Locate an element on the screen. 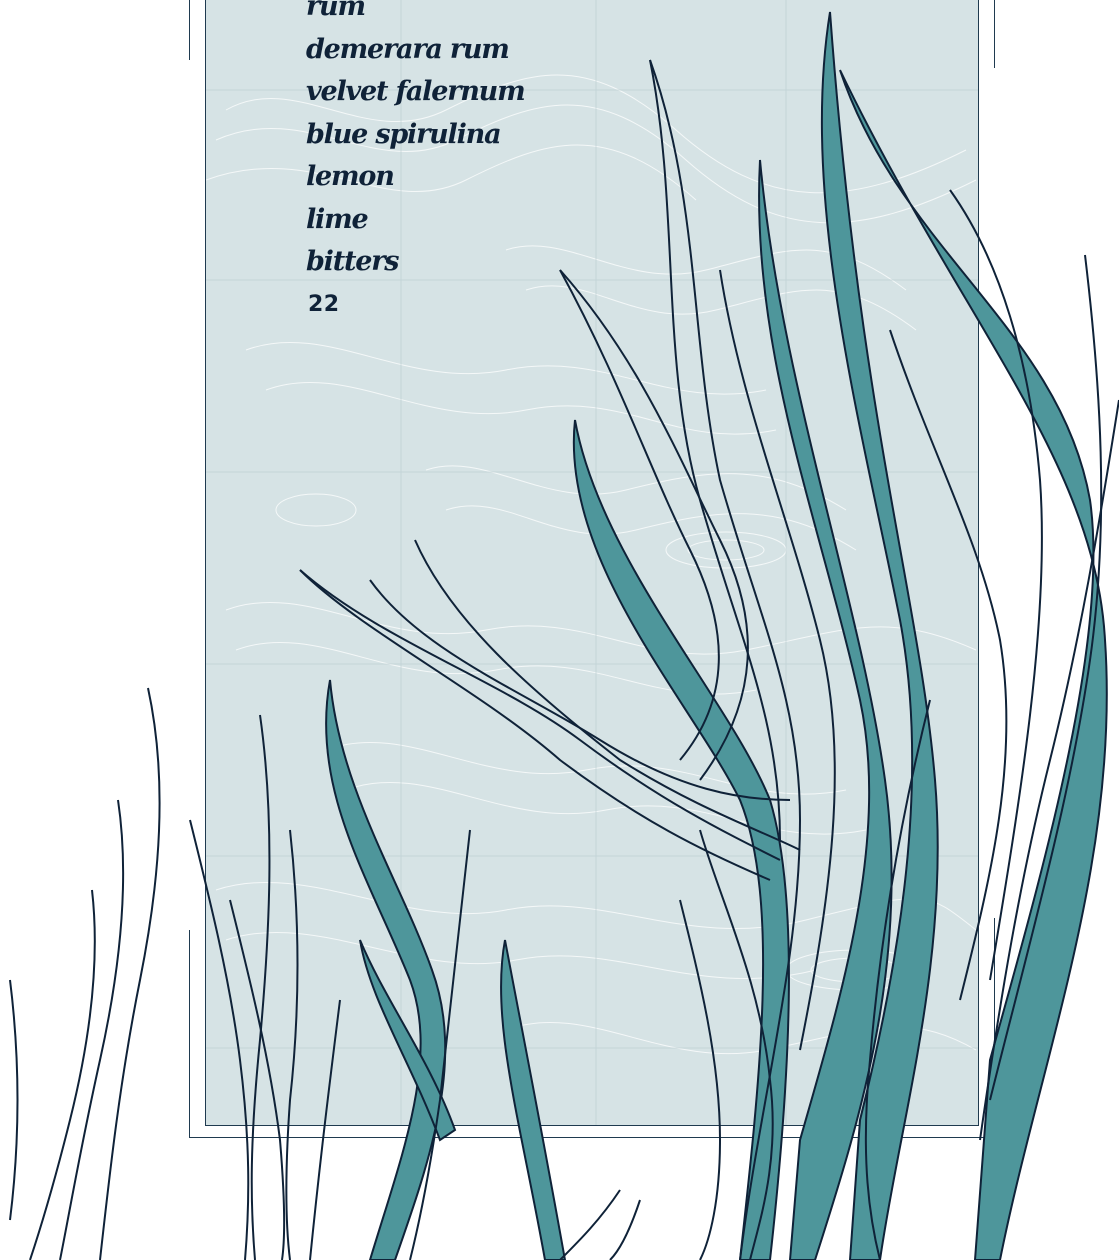 Image resolution: width=1119 pixels, height=1260 pixels. ingredient-bitters: bitters is located at coordinates (352, 261).